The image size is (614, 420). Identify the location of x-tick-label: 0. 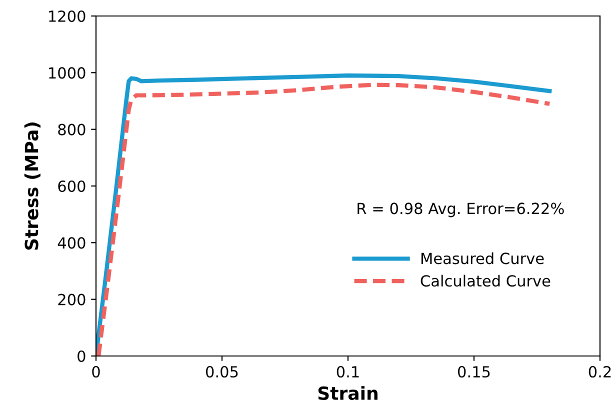
(96, 372).